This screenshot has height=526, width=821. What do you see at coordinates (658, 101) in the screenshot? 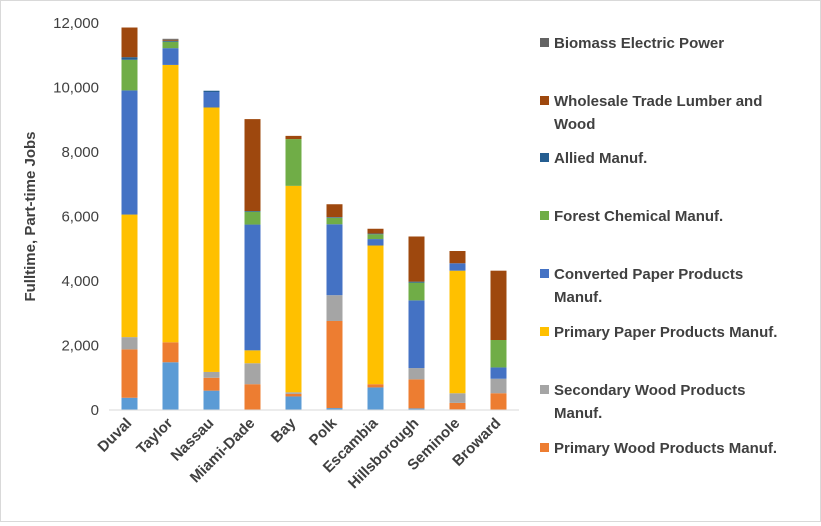
I see `legend-label: Wholesale Trade Lumber and` at bounding box center [658, 101].